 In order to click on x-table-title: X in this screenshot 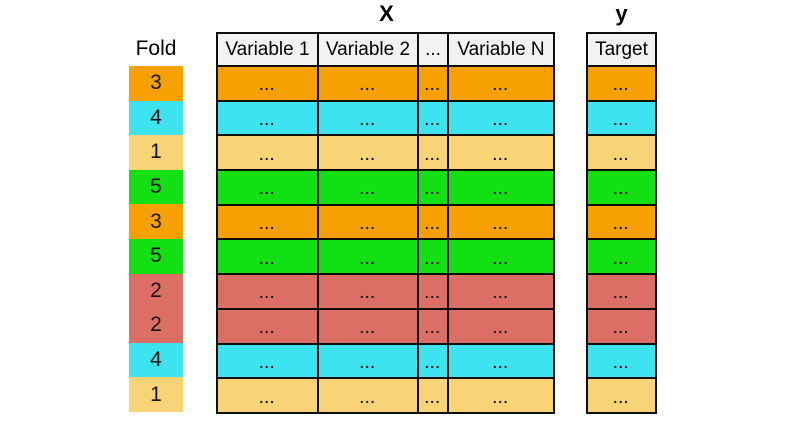, I will do `click(386, 13)`.